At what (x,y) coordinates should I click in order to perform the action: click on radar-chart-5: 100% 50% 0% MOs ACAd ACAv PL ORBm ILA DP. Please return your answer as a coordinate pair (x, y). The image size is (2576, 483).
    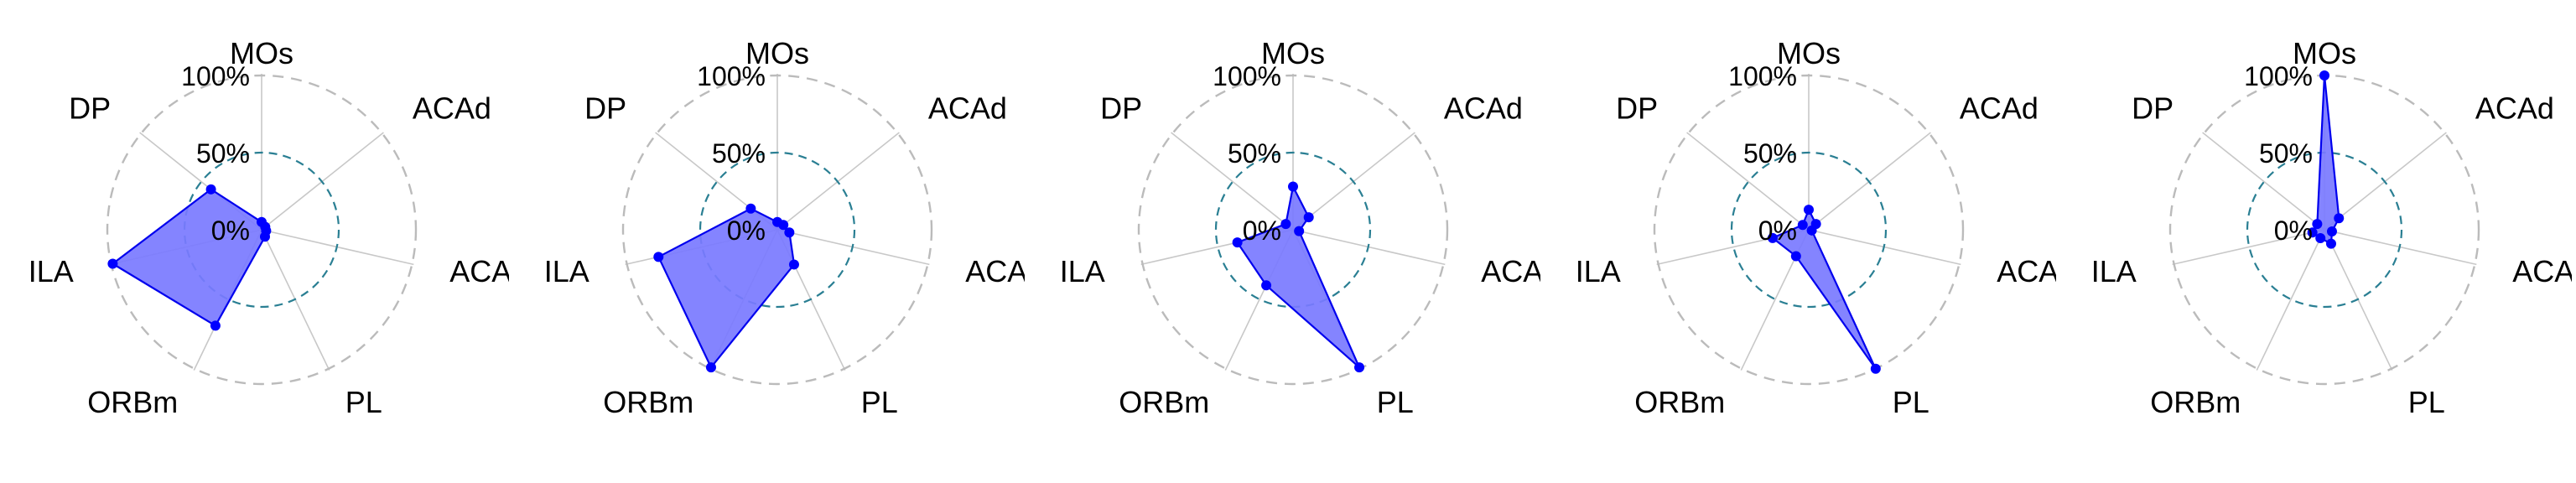
    Looking at the image, I should click on (2333, 227).